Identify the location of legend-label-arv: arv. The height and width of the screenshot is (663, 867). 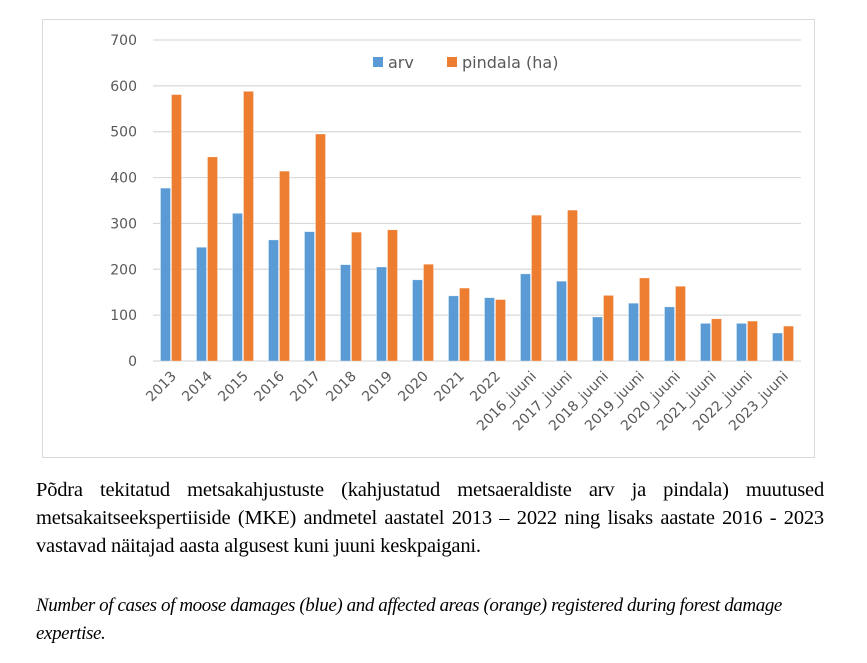
(401, 62).